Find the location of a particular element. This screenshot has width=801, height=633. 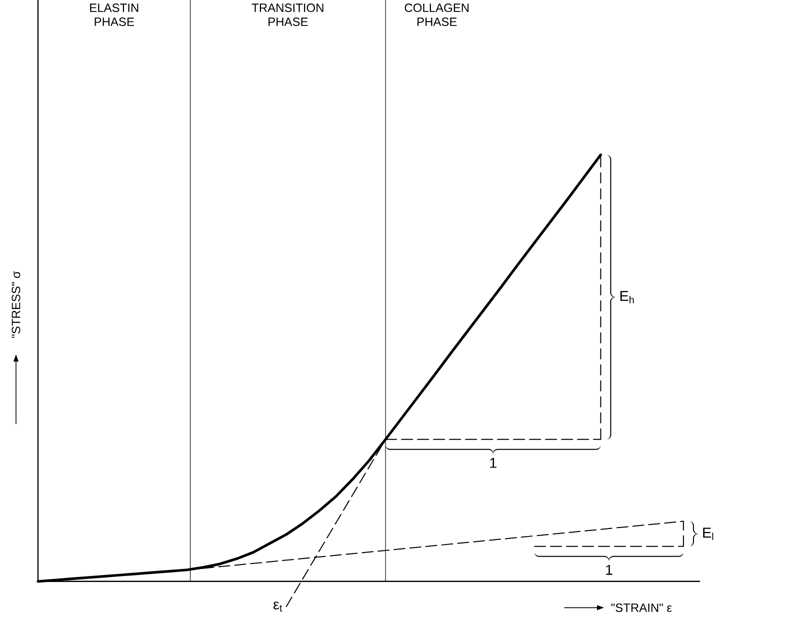

annotation: E$_{h}$ is located at coordinates (627, 297).